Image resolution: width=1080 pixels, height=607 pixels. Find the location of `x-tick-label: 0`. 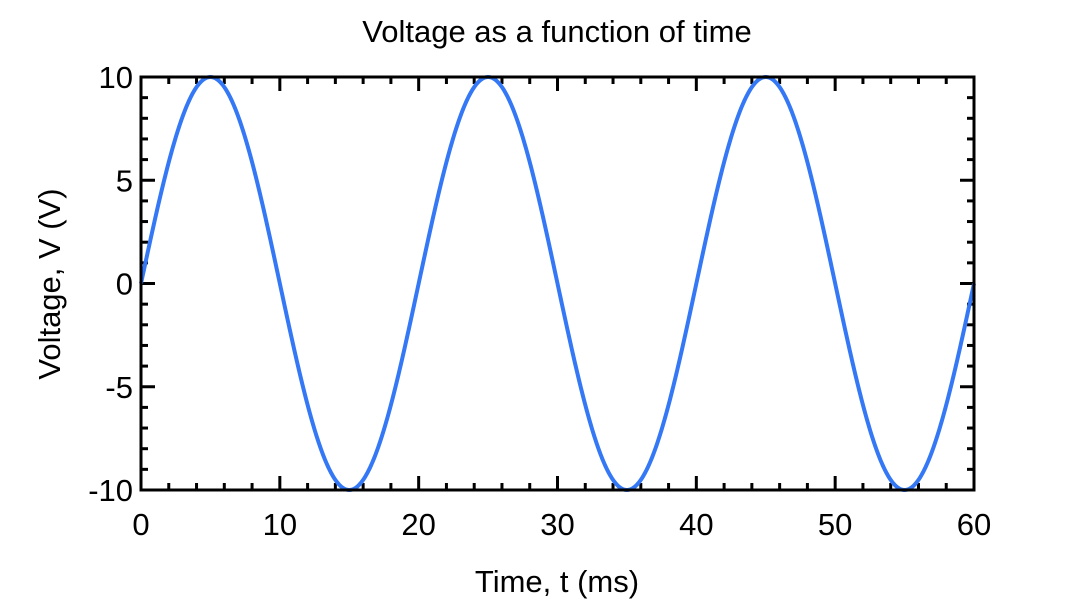

x-tick-label: 0 is located at coordinates (140, 524).